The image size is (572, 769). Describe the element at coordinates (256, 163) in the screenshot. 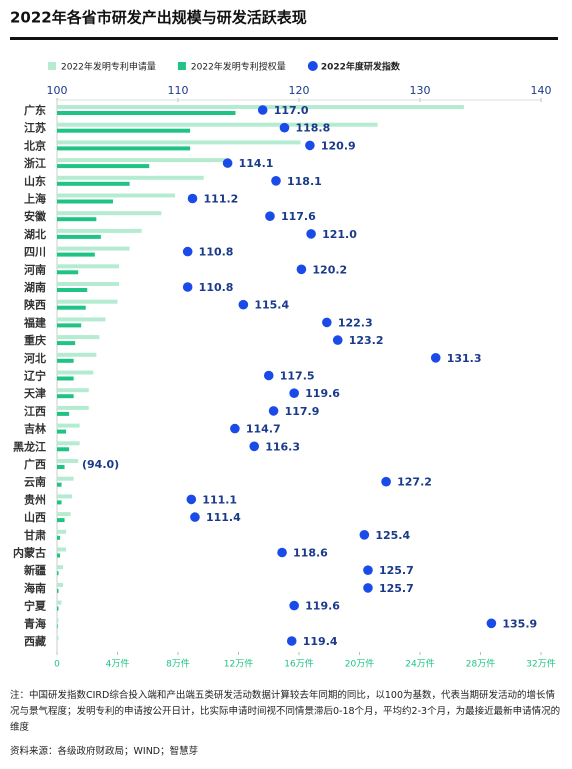

I see `index-label: 114.1` at that location.